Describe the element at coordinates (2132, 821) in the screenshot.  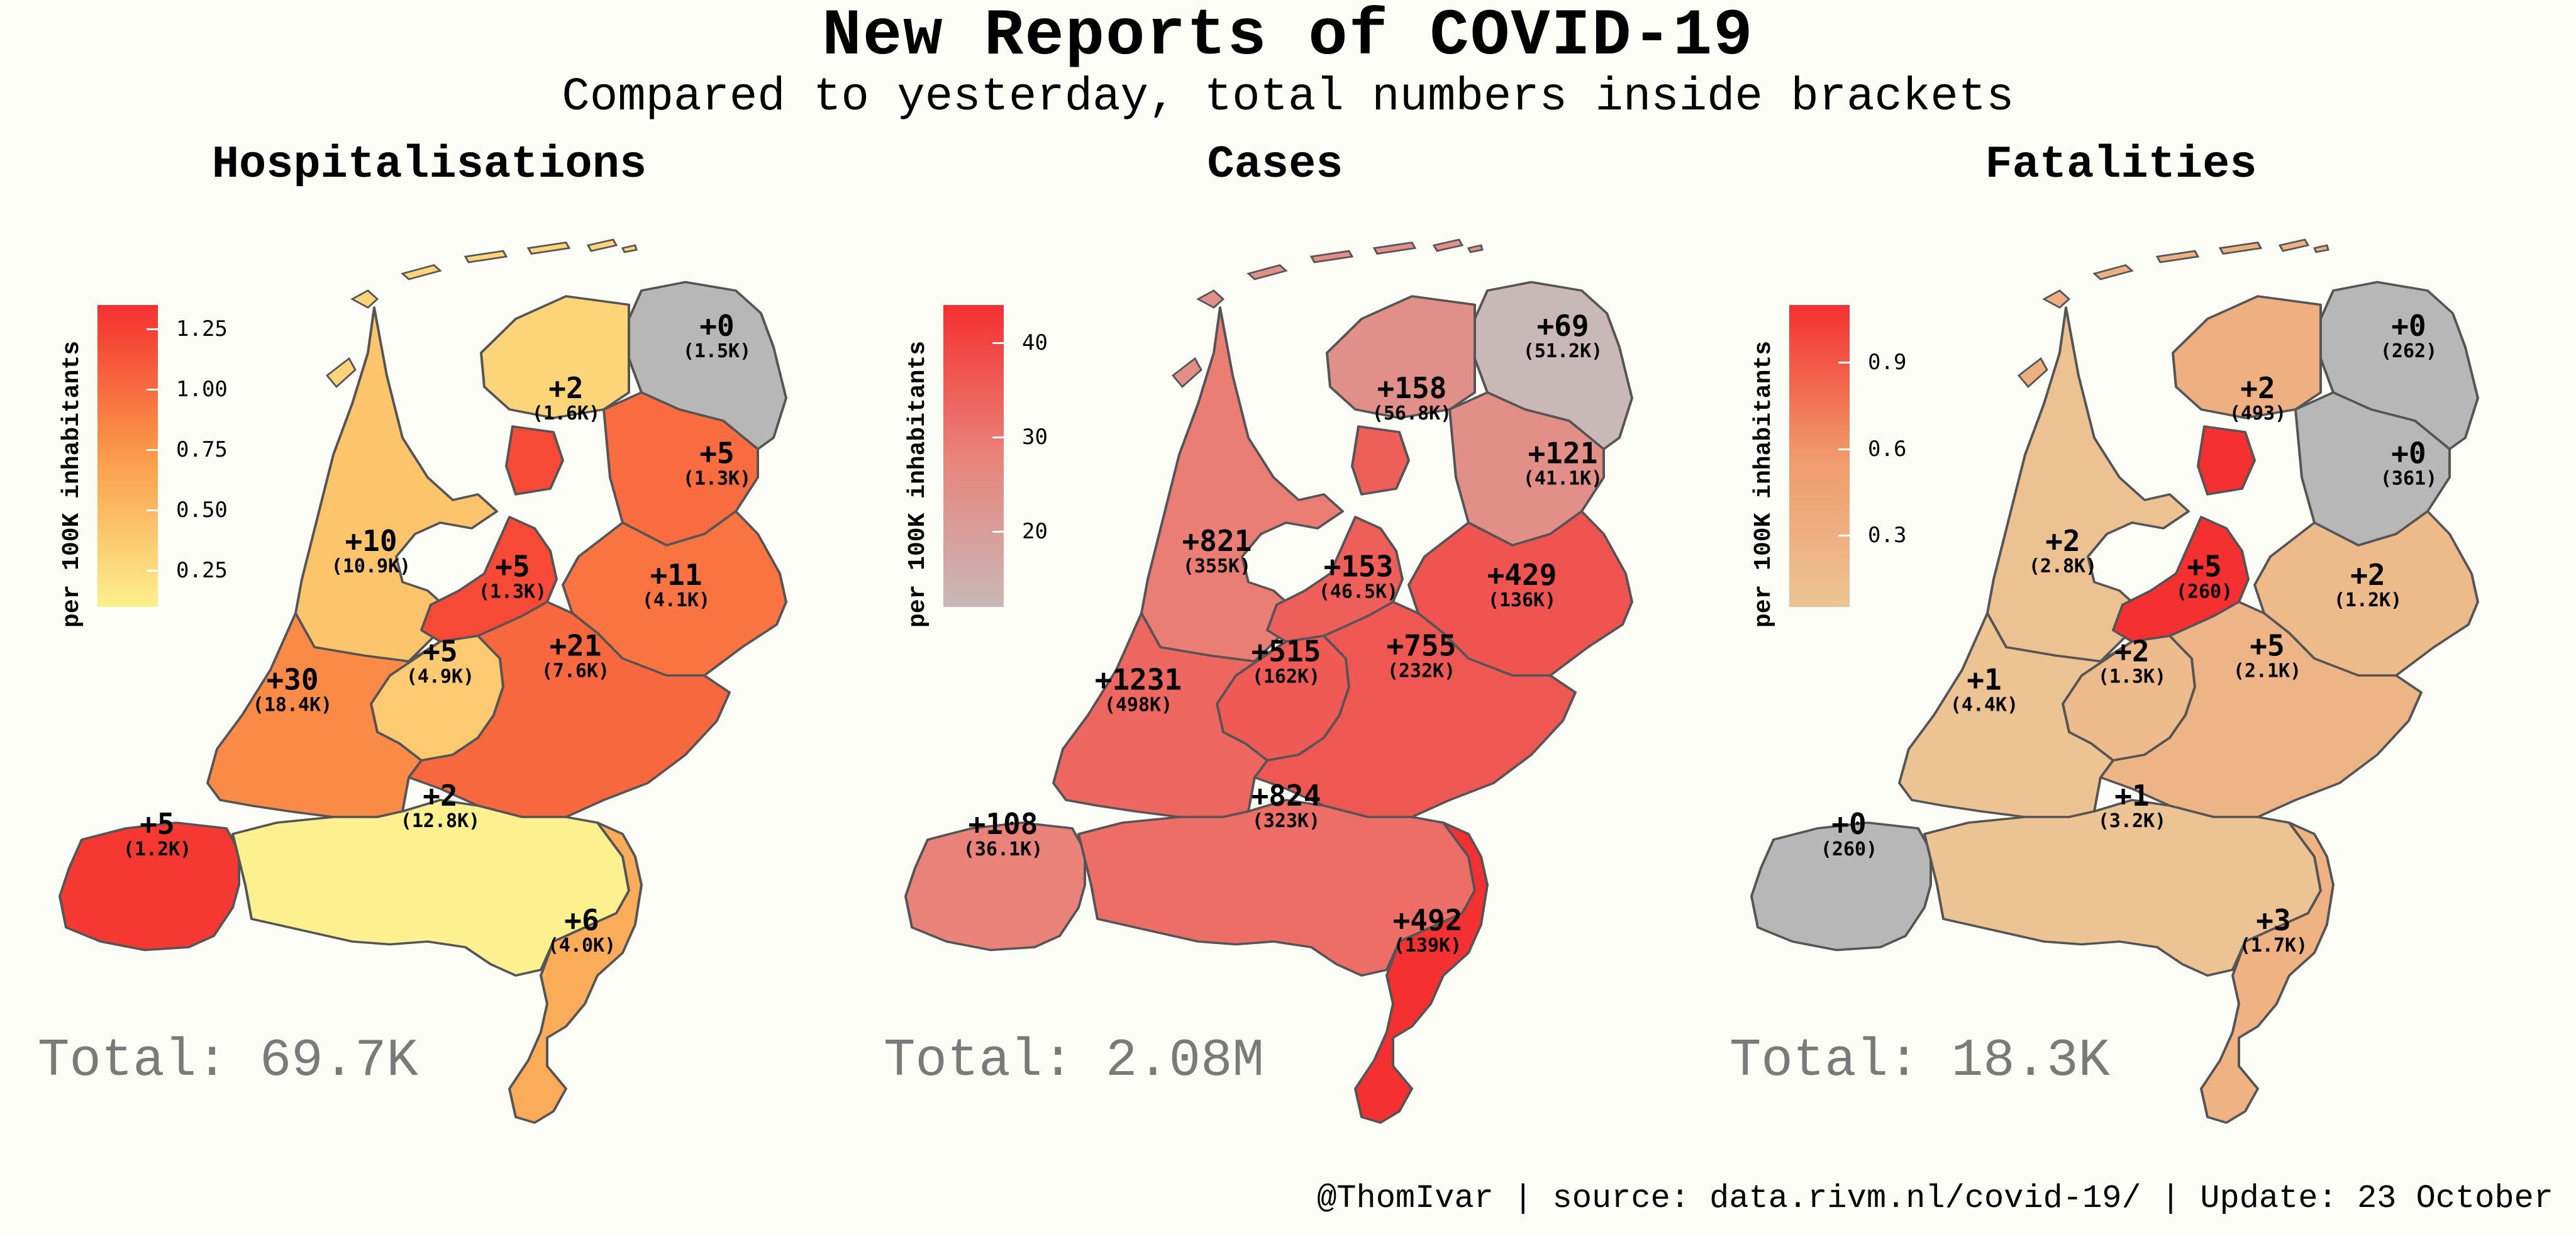
I see `province-total-label: (3.2K)` at that location.